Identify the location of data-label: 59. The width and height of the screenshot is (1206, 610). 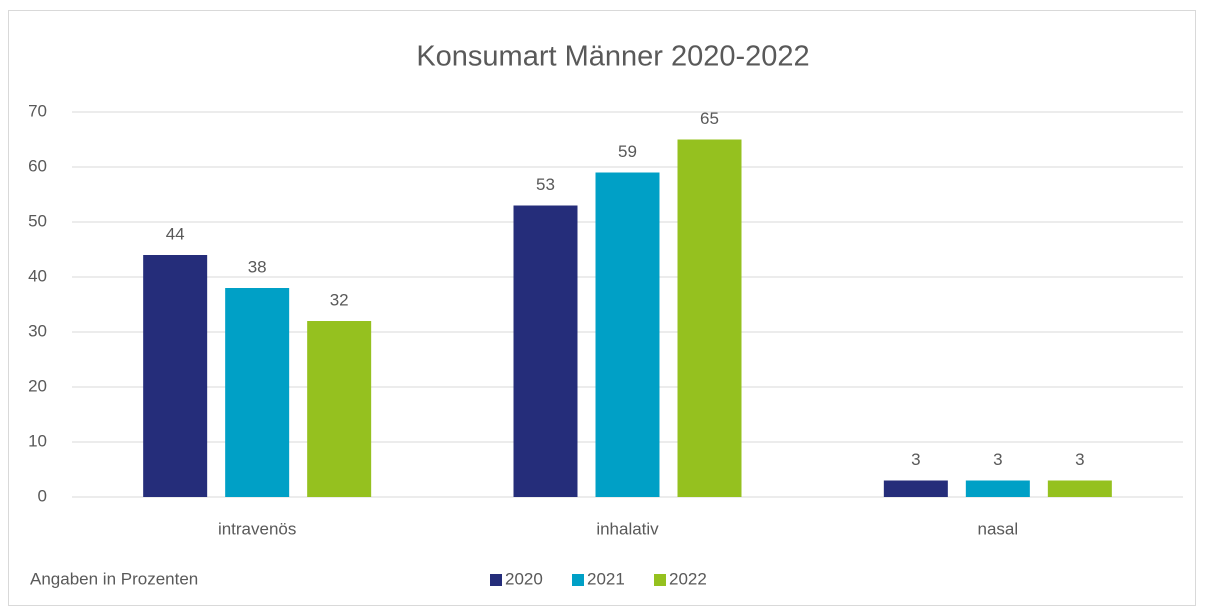
(627, 151).